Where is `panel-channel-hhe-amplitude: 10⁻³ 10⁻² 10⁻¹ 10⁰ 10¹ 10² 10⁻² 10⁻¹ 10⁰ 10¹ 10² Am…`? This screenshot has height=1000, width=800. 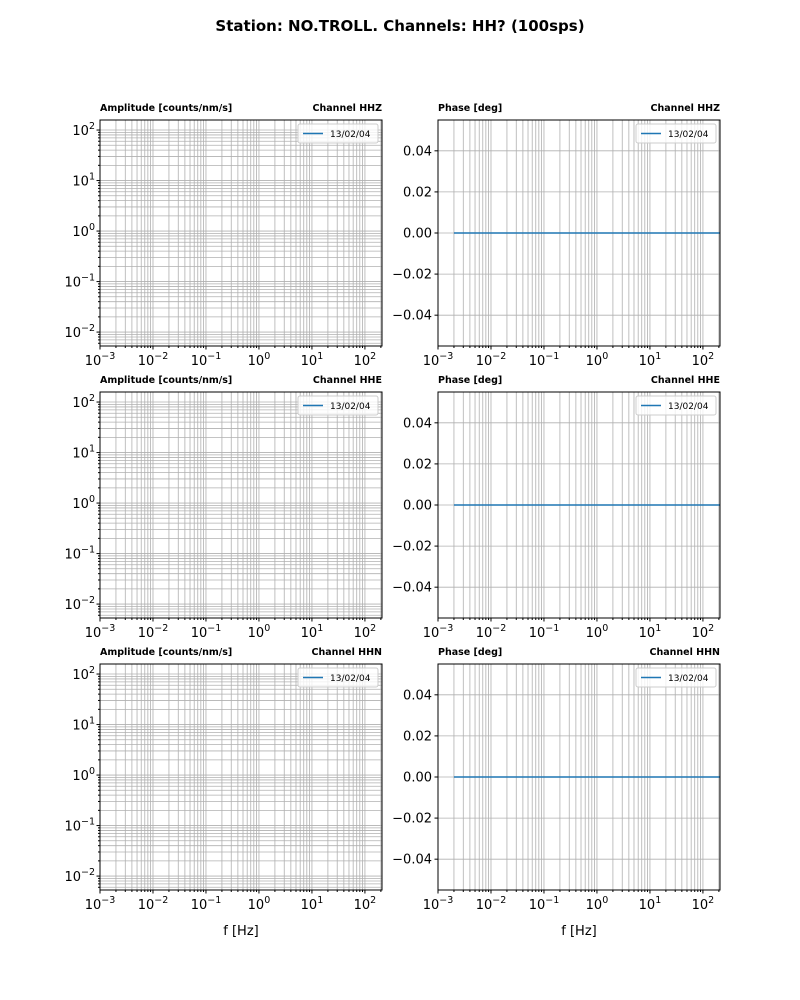 panel-channel-hhe-amplitude: 10⁻³ 10⁻² 10⁻¹ 10⁰ 10¹ 10² 10⁻² 10⁻¹ 10⁰ 10¹ 10² Am… is located at coordinates (223, 508).